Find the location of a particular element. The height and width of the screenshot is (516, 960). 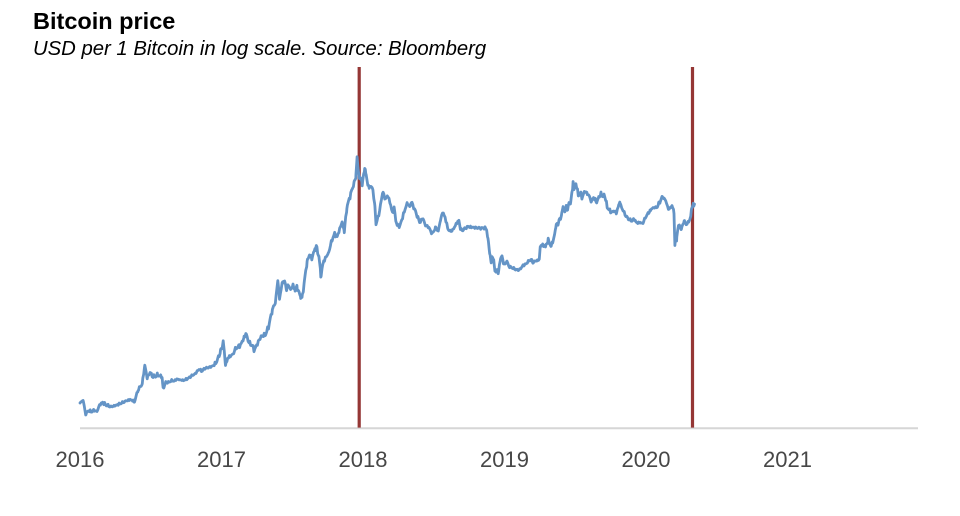

svg-text: 2021 is located at coordinates (787, 459).